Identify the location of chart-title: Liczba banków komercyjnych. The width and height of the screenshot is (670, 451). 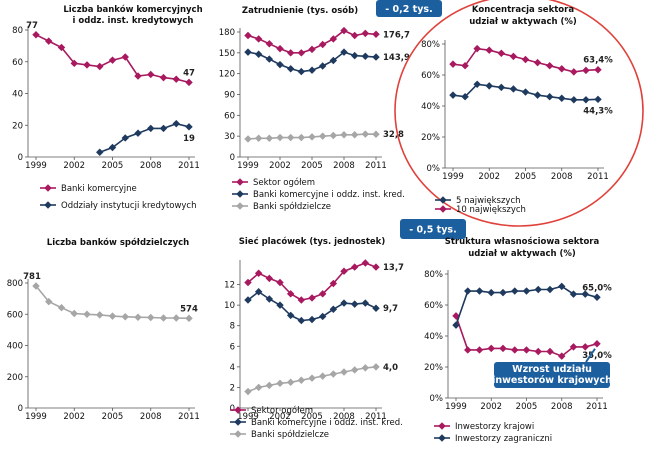
(132, 9).